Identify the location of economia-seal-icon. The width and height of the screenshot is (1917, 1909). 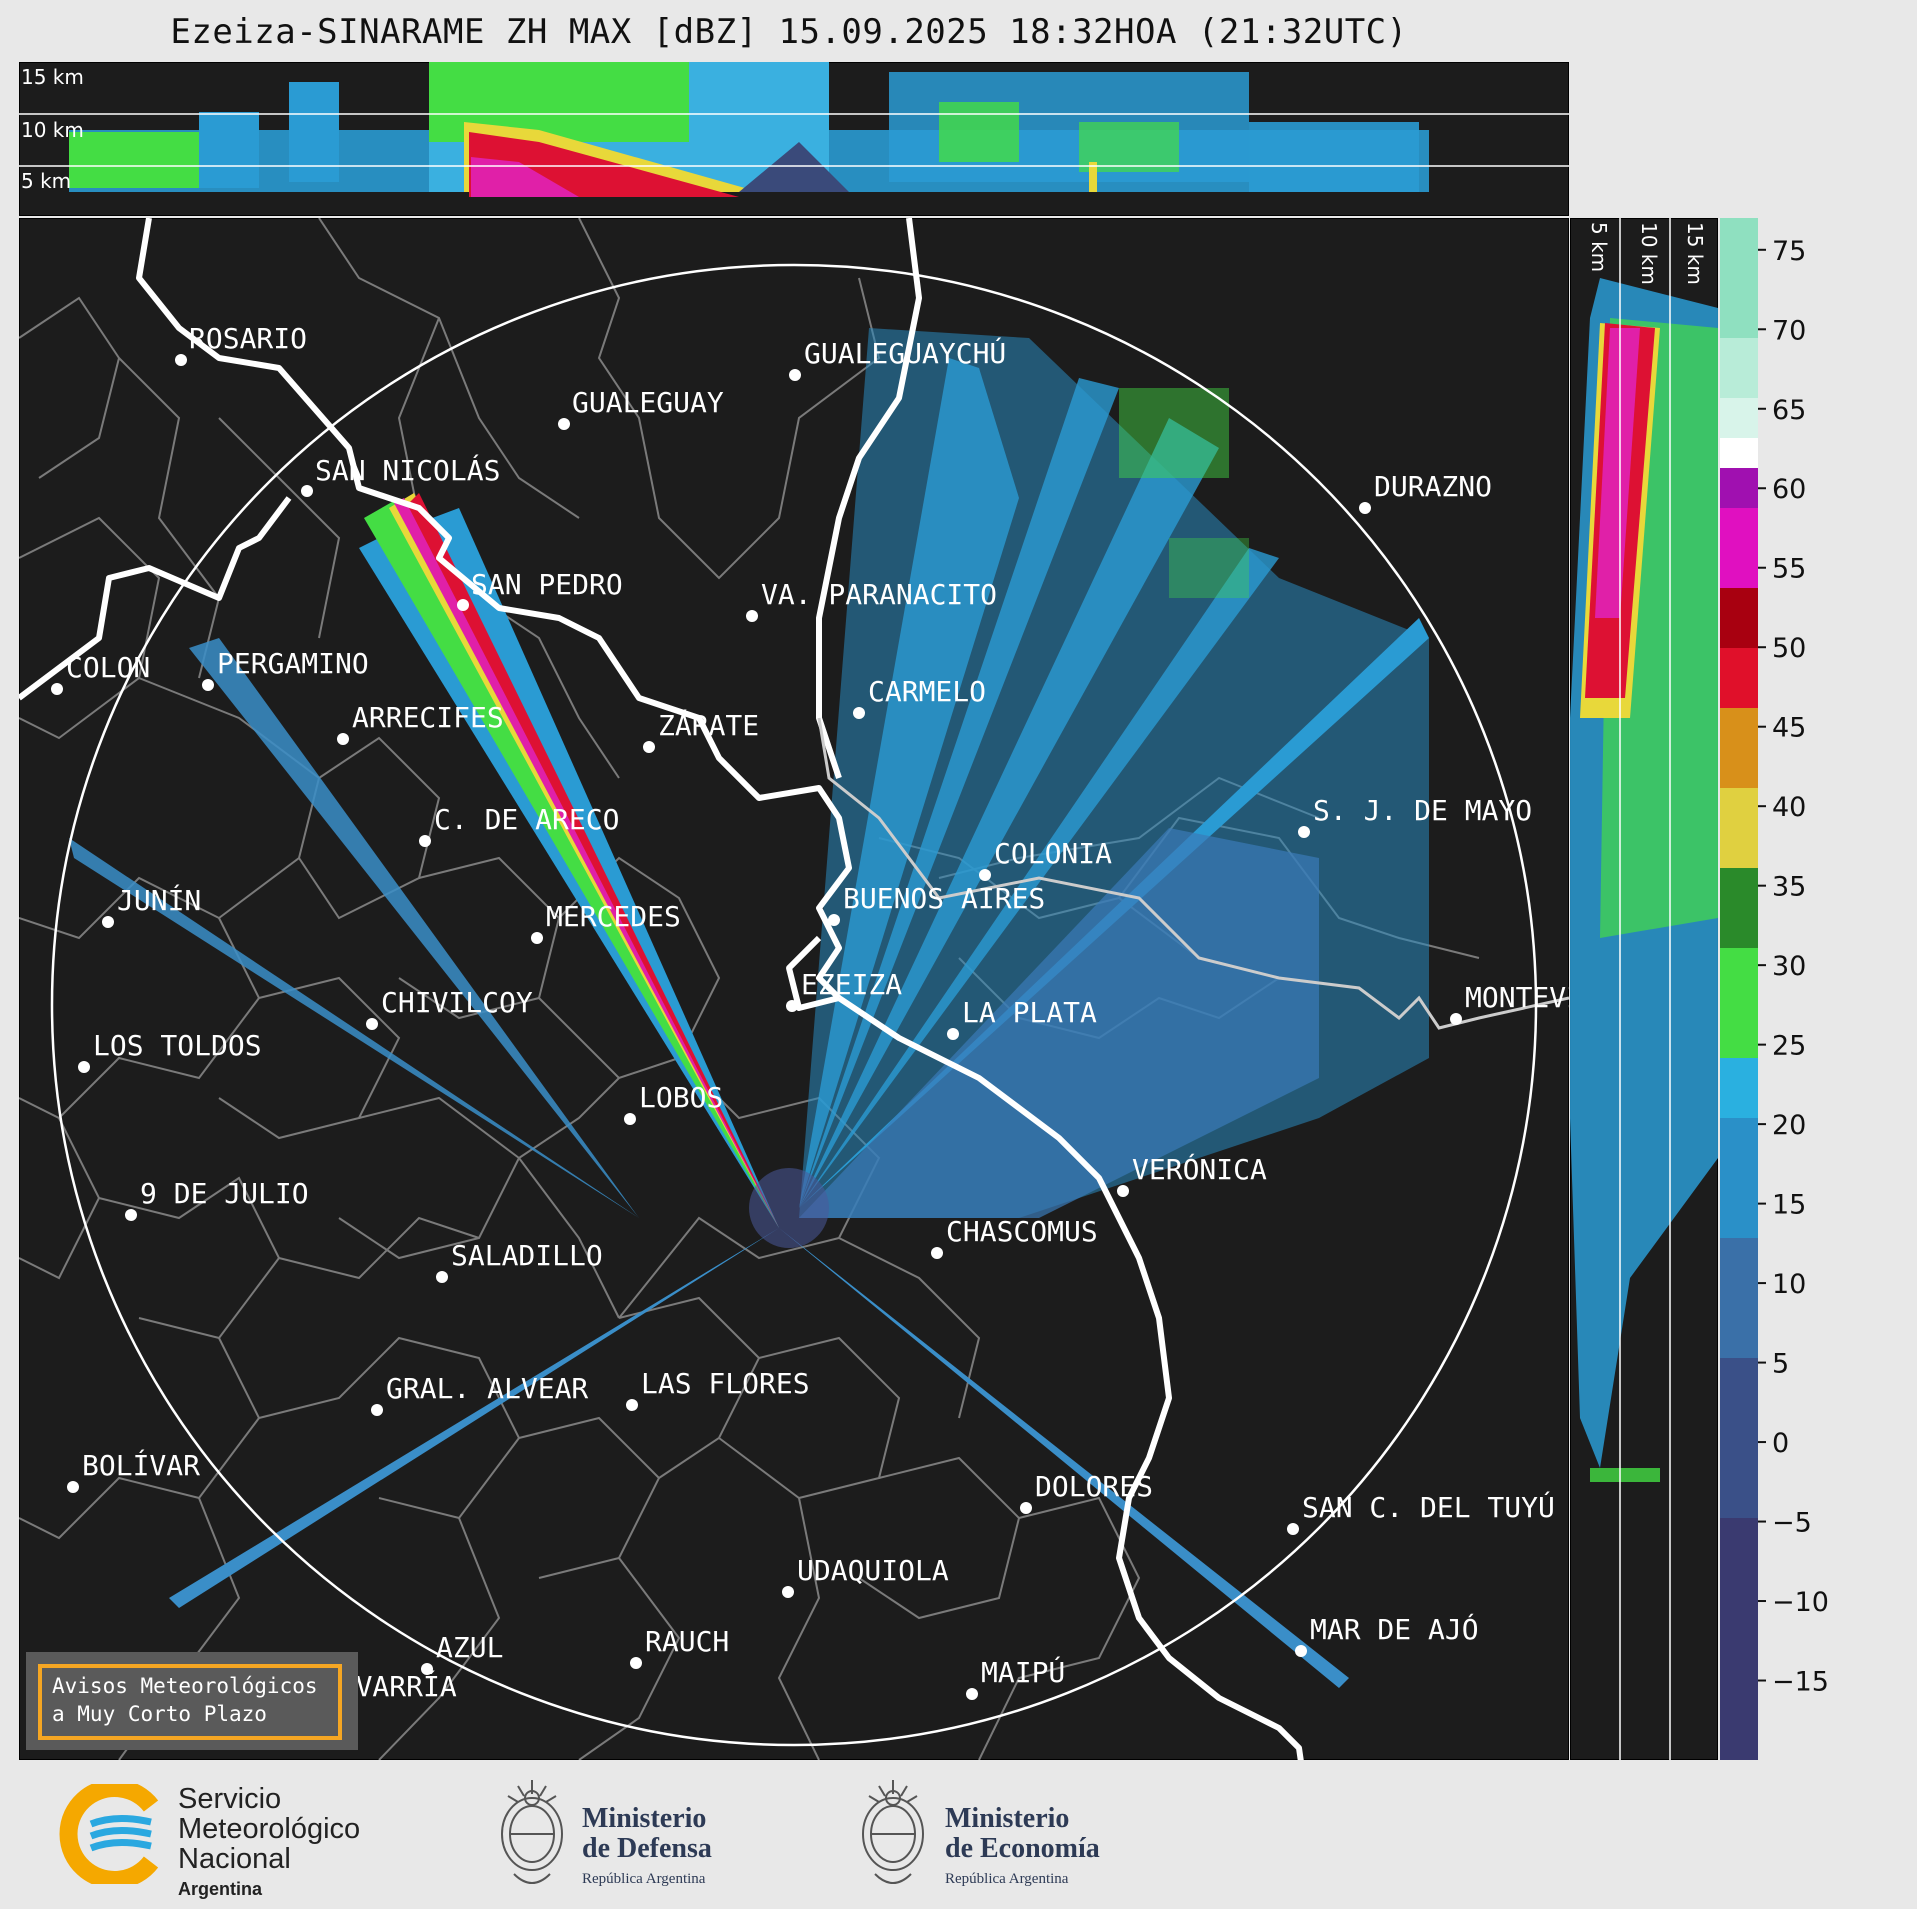
(893, 1838).